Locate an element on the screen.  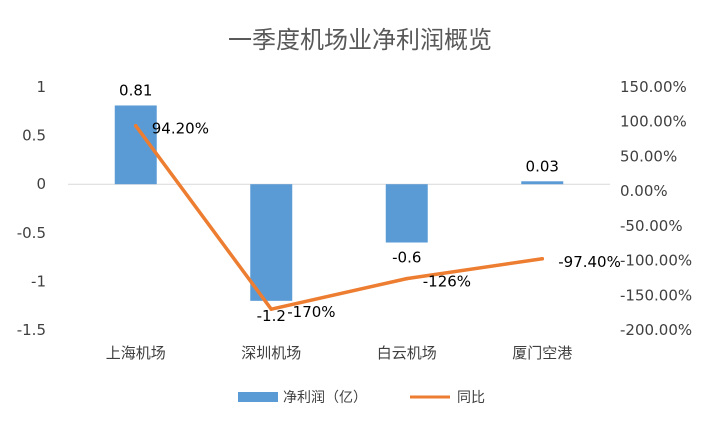
bar-value-label: -0.6 is located at coordinates (406, 258).